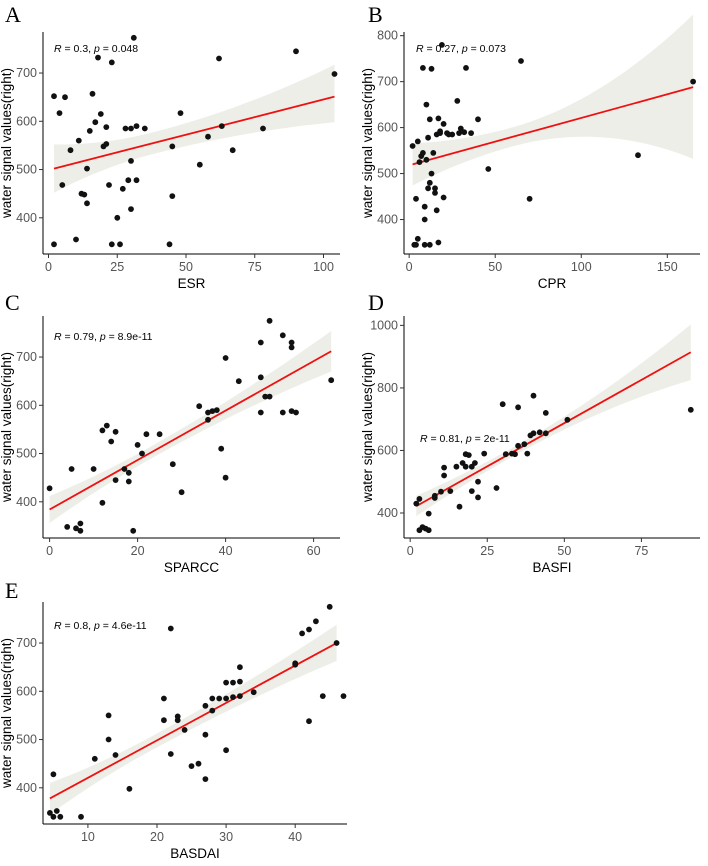  I want to click on y-tick-label: 700, so click(387, 82).